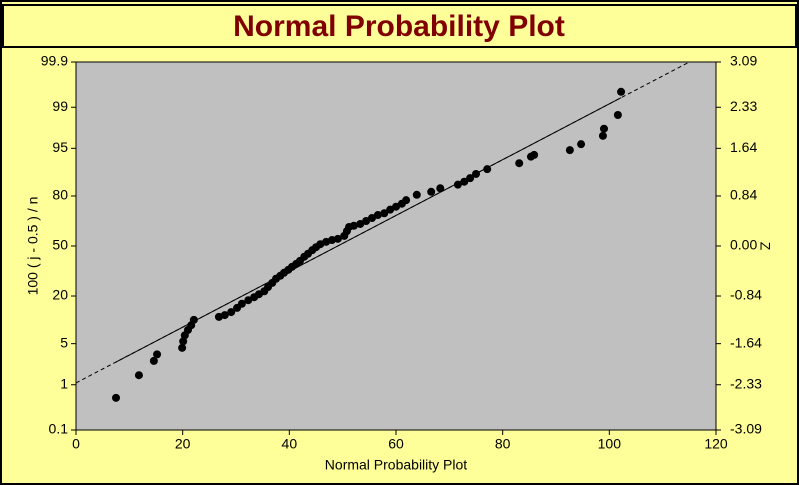 The height and width of the screenshot is (485, 799). I want to click on y2-tick-label: -1.64, so click(746, 342).